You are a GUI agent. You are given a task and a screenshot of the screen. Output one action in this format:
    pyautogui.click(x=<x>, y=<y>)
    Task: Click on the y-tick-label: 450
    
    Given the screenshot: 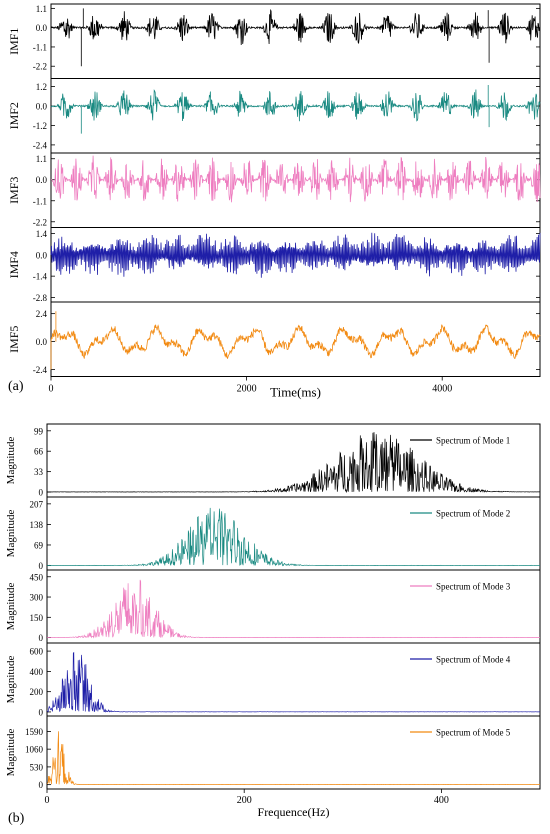 What is the action you would take?
    pyautogui.click(x=37, y=577)
    